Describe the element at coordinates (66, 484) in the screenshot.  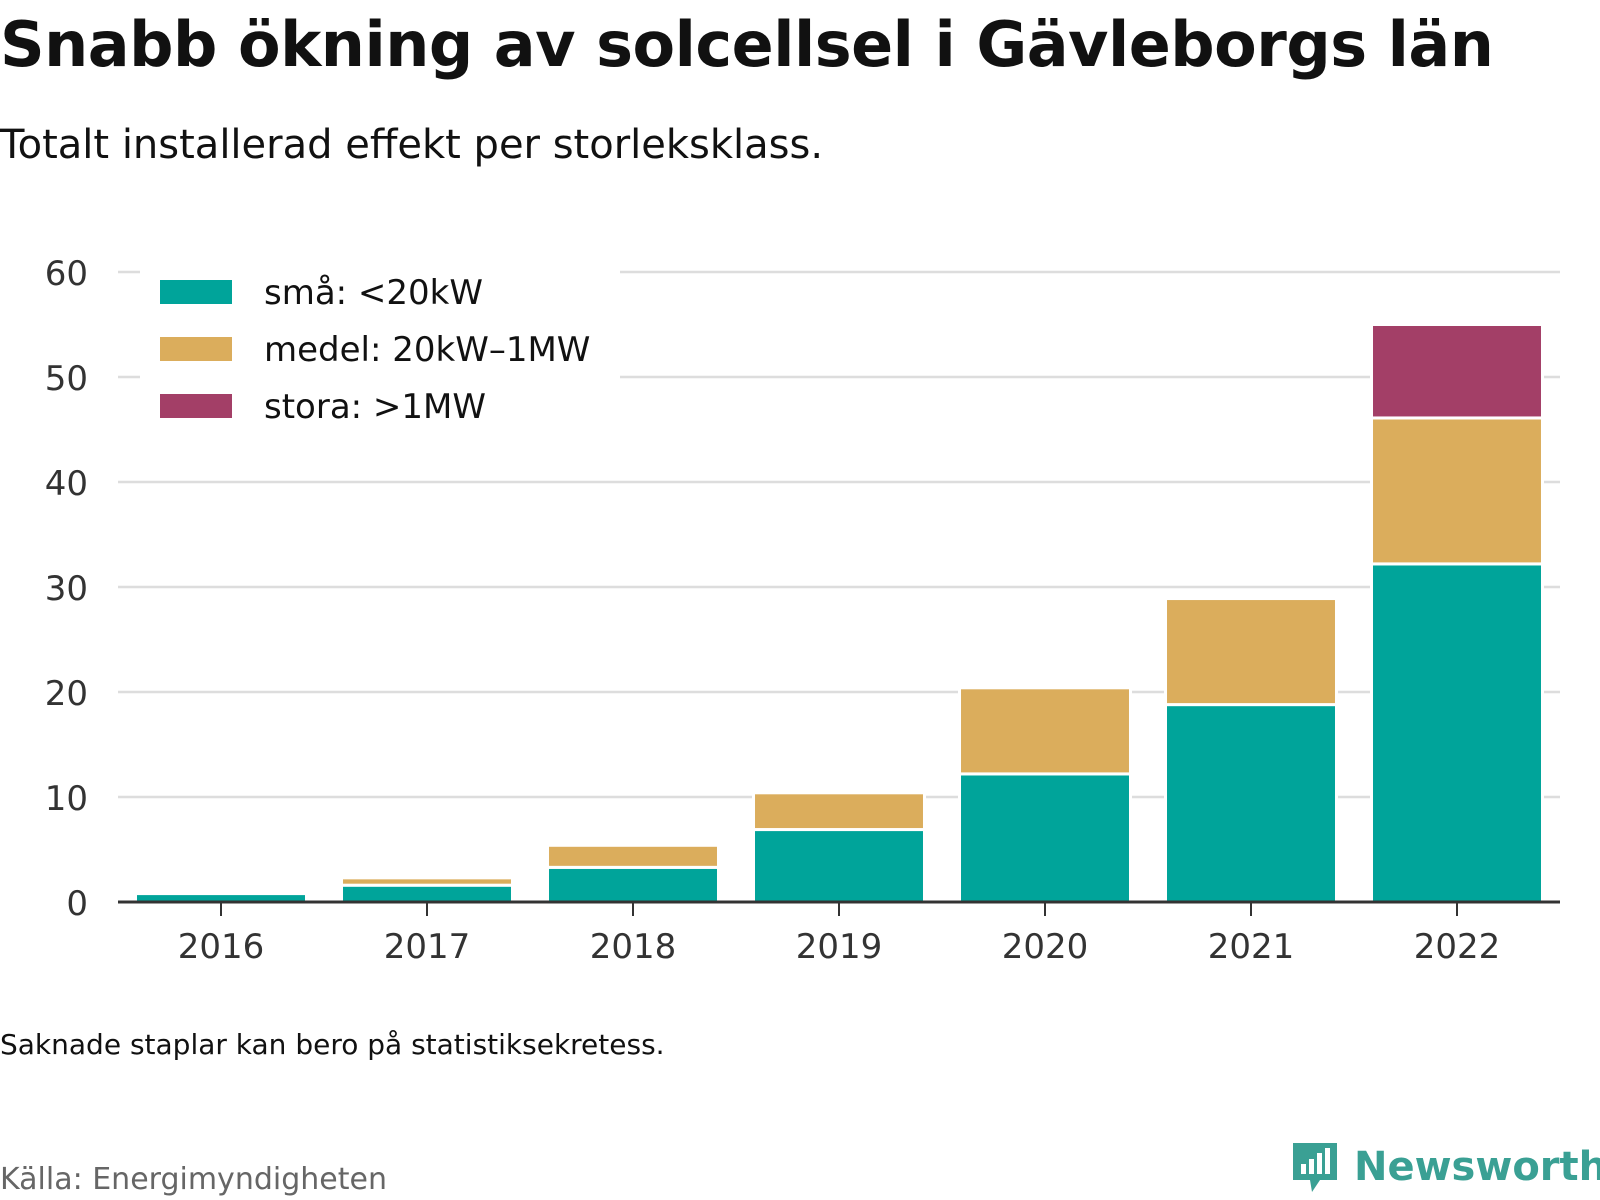
I see `y-tick-label: 40` at that location.